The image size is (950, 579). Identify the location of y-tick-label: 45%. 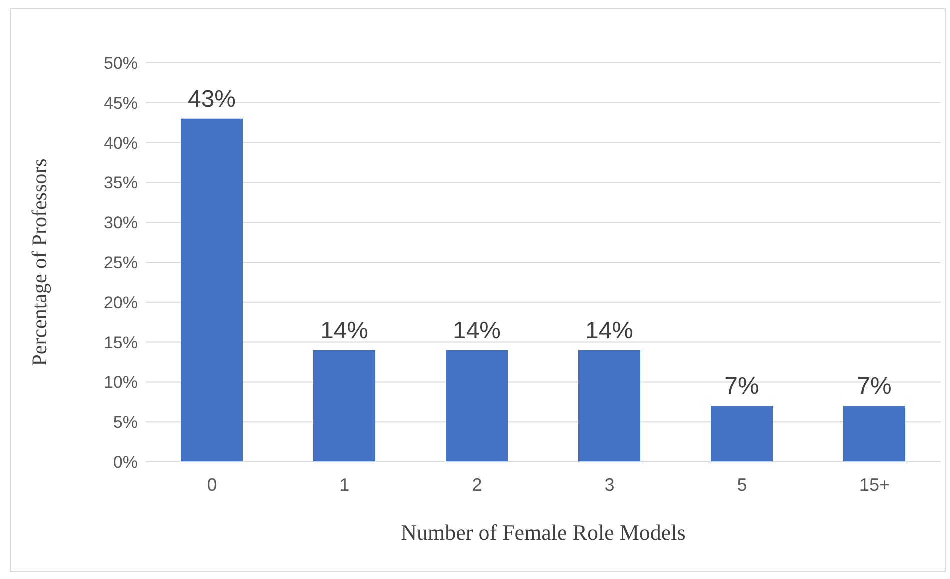
(121, 103).